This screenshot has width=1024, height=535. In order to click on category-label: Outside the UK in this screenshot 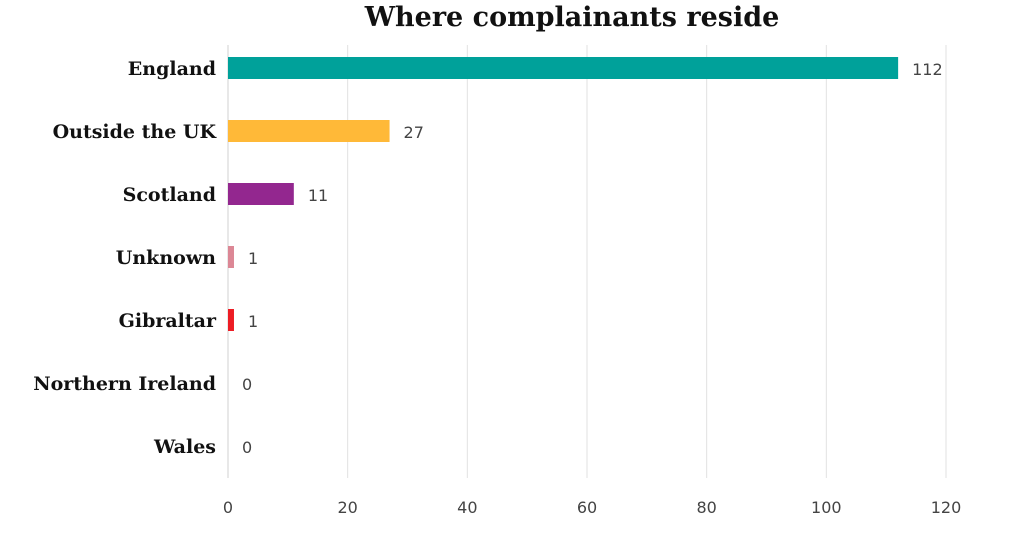, I will do `click(135, 132)`.